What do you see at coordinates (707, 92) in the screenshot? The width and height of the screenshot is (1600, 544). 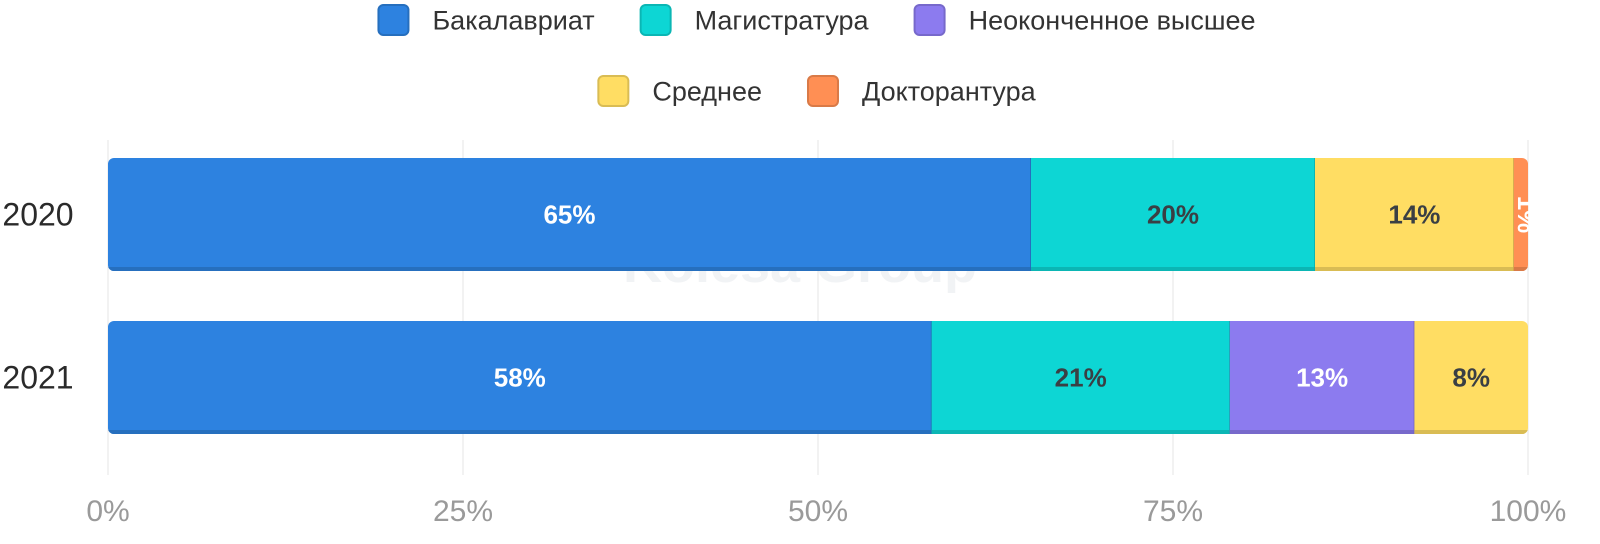 I see `legend-label: Среднее` at bounding box center [707, 92].